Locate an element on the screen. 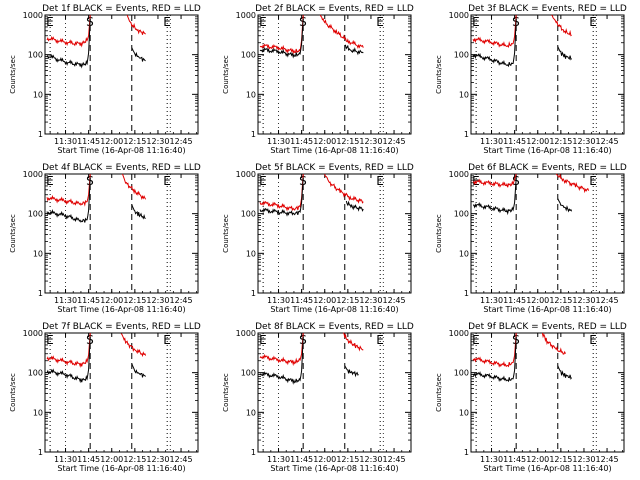 This screenshot has width=640, height=480. plot-title: Det 8f BLACK = Events, RED = LLD is located at coordinates (334, 327).